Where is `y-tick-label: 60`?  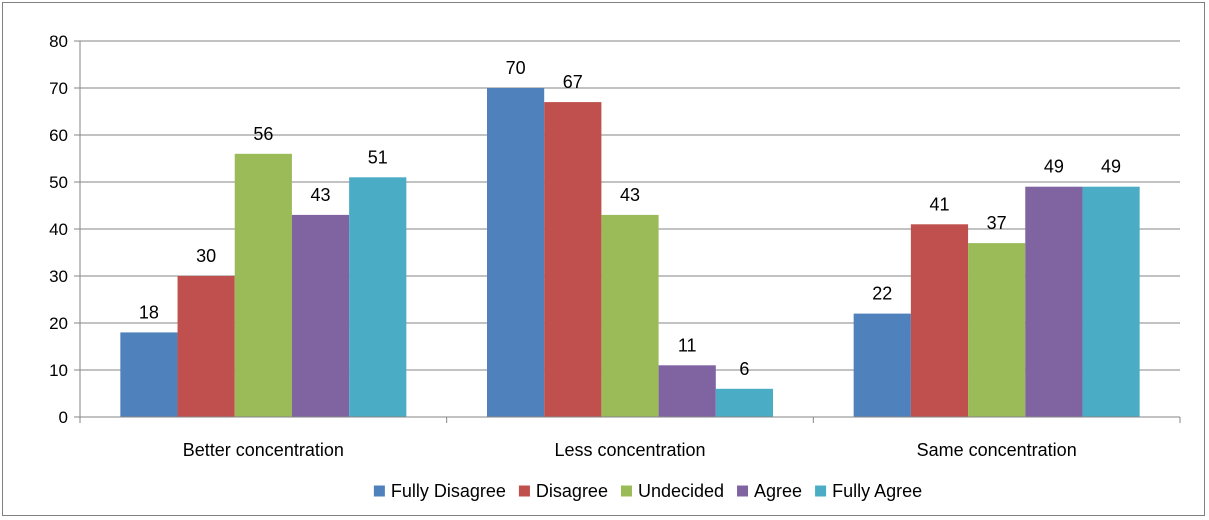
y-tick-label: 60 is located at coordinates (58, 135).